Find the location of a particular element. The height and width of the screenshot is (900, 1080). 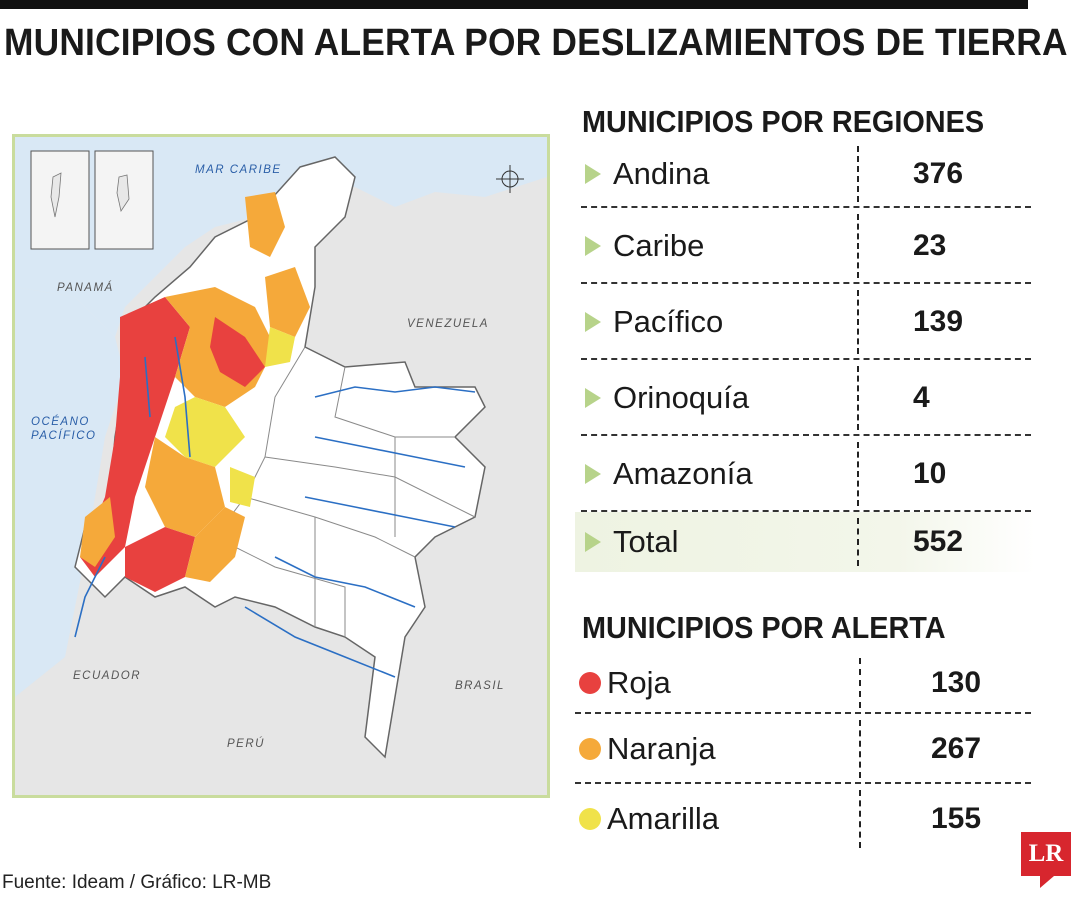

top-rule is located at coordinates (514, 4).